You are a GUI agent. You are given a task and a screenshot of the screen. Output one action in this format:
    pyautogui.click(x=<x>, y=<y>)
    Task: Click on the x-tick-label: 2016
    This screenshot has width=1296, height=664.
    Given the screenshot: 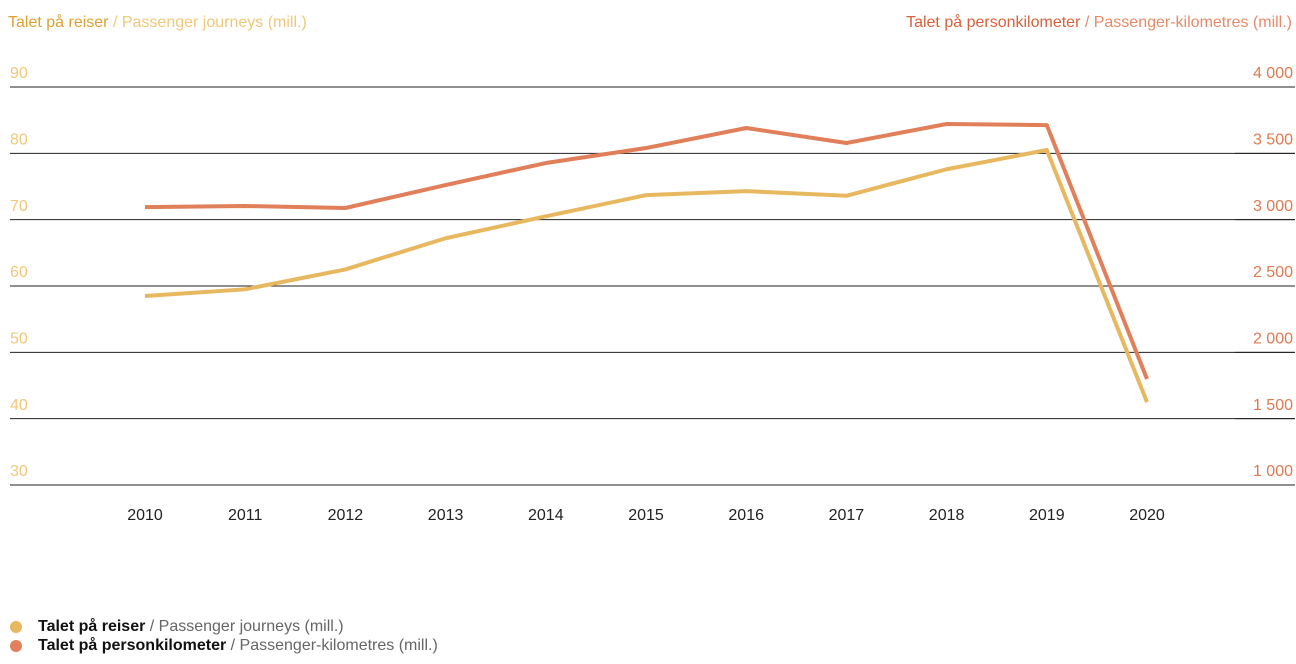 What is the action you would take?
    pyautogui.click(x=746, y=515)
    